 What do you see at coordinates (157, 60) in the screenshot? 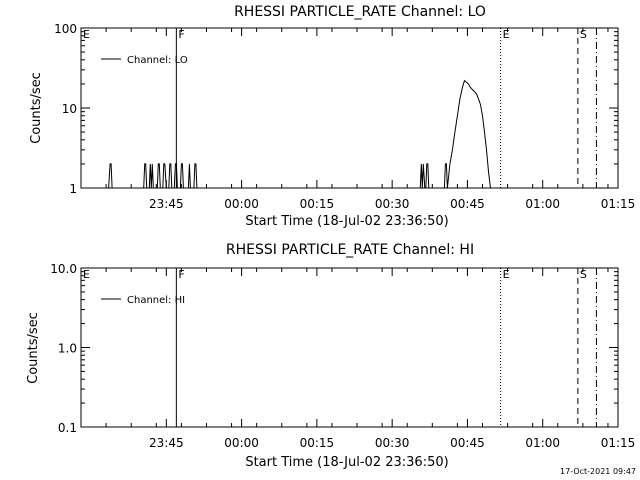
I see `legend-entry: Channel: LO` at bounding box center [157, 60].